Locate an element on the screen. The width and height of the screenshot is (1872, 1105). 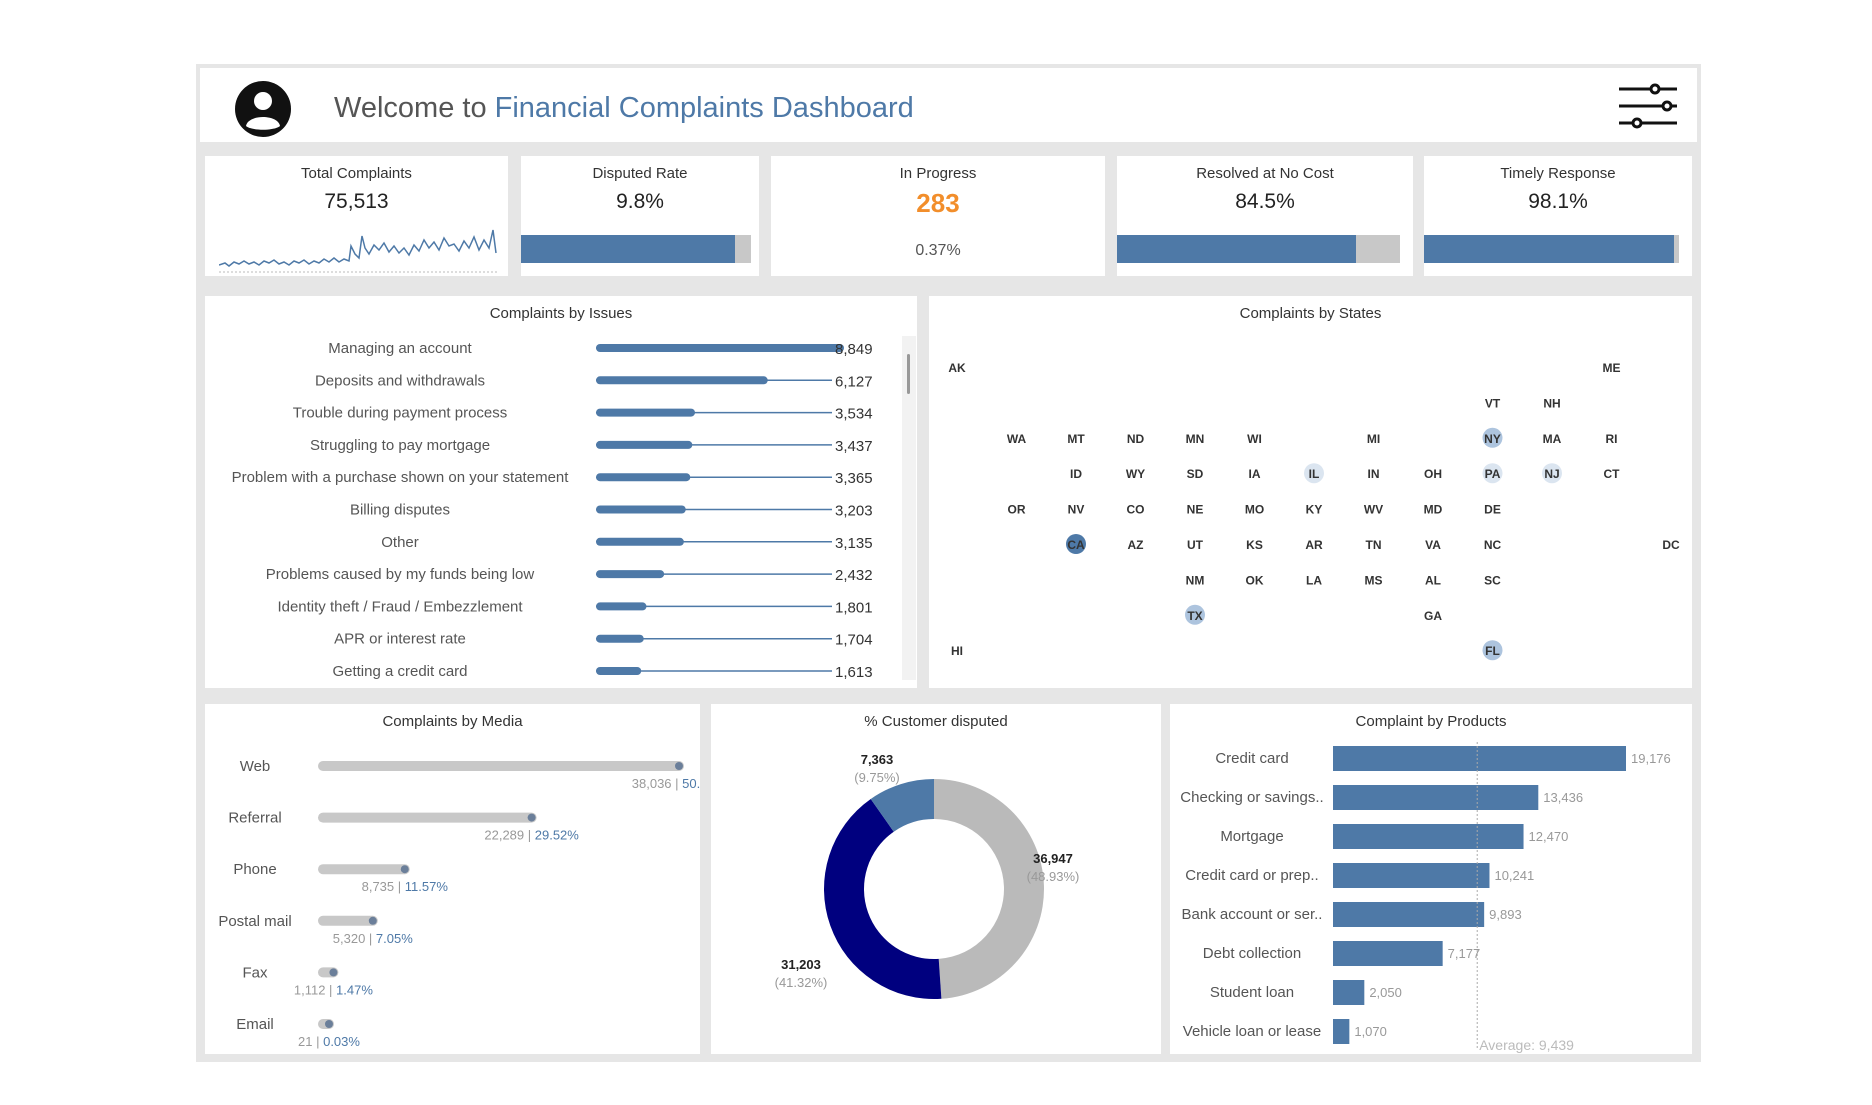
kpi-total-complaints: Total Complaints 75,513 is located at coordinates (356, 216).